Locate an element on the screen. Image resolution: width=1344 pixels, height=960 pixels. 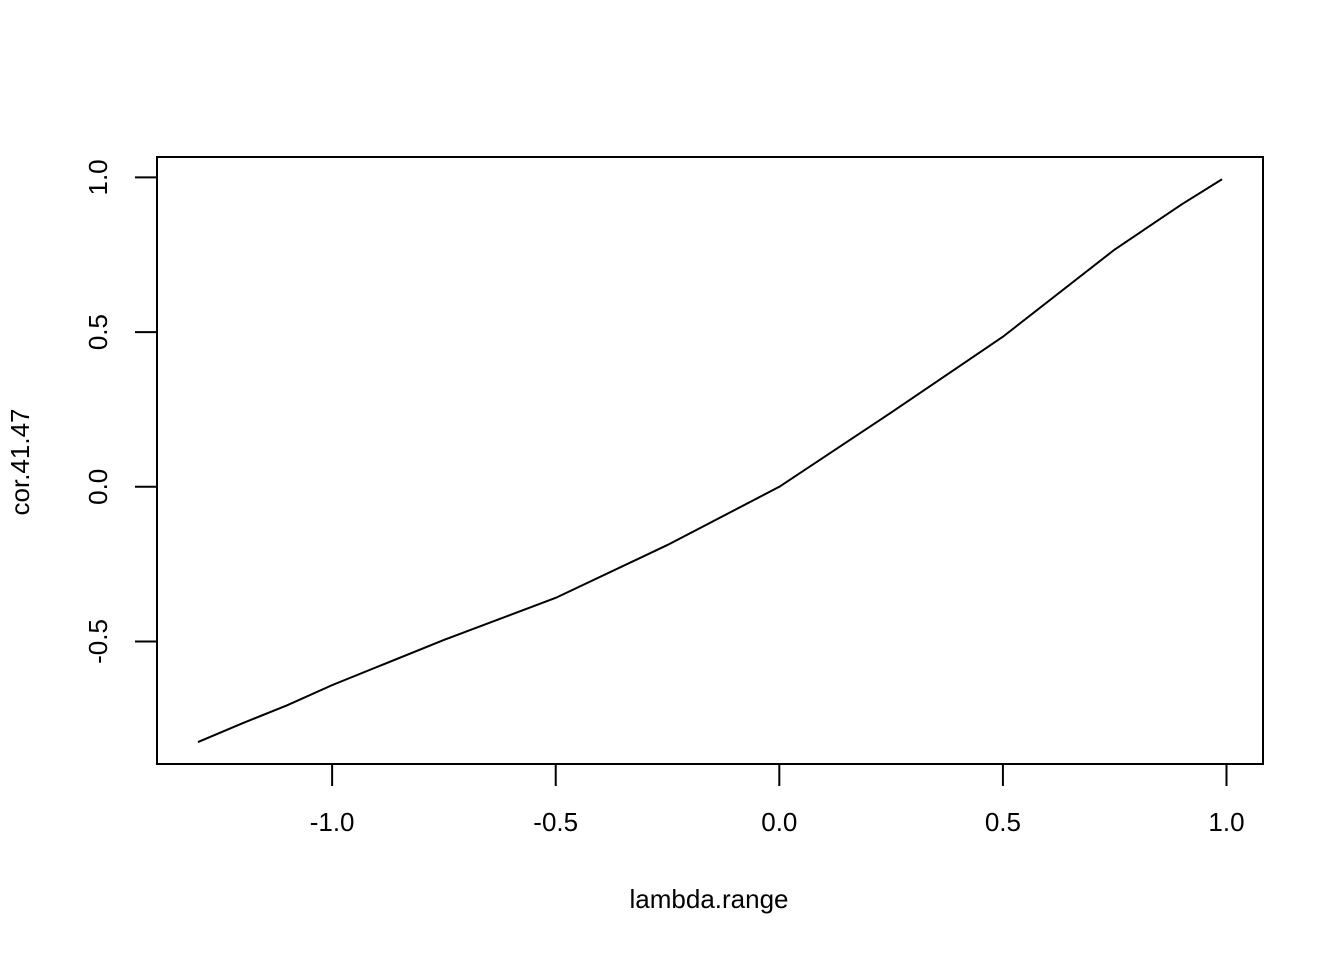
y-tick-label: -0.5 is located at coordinates (98, 641).